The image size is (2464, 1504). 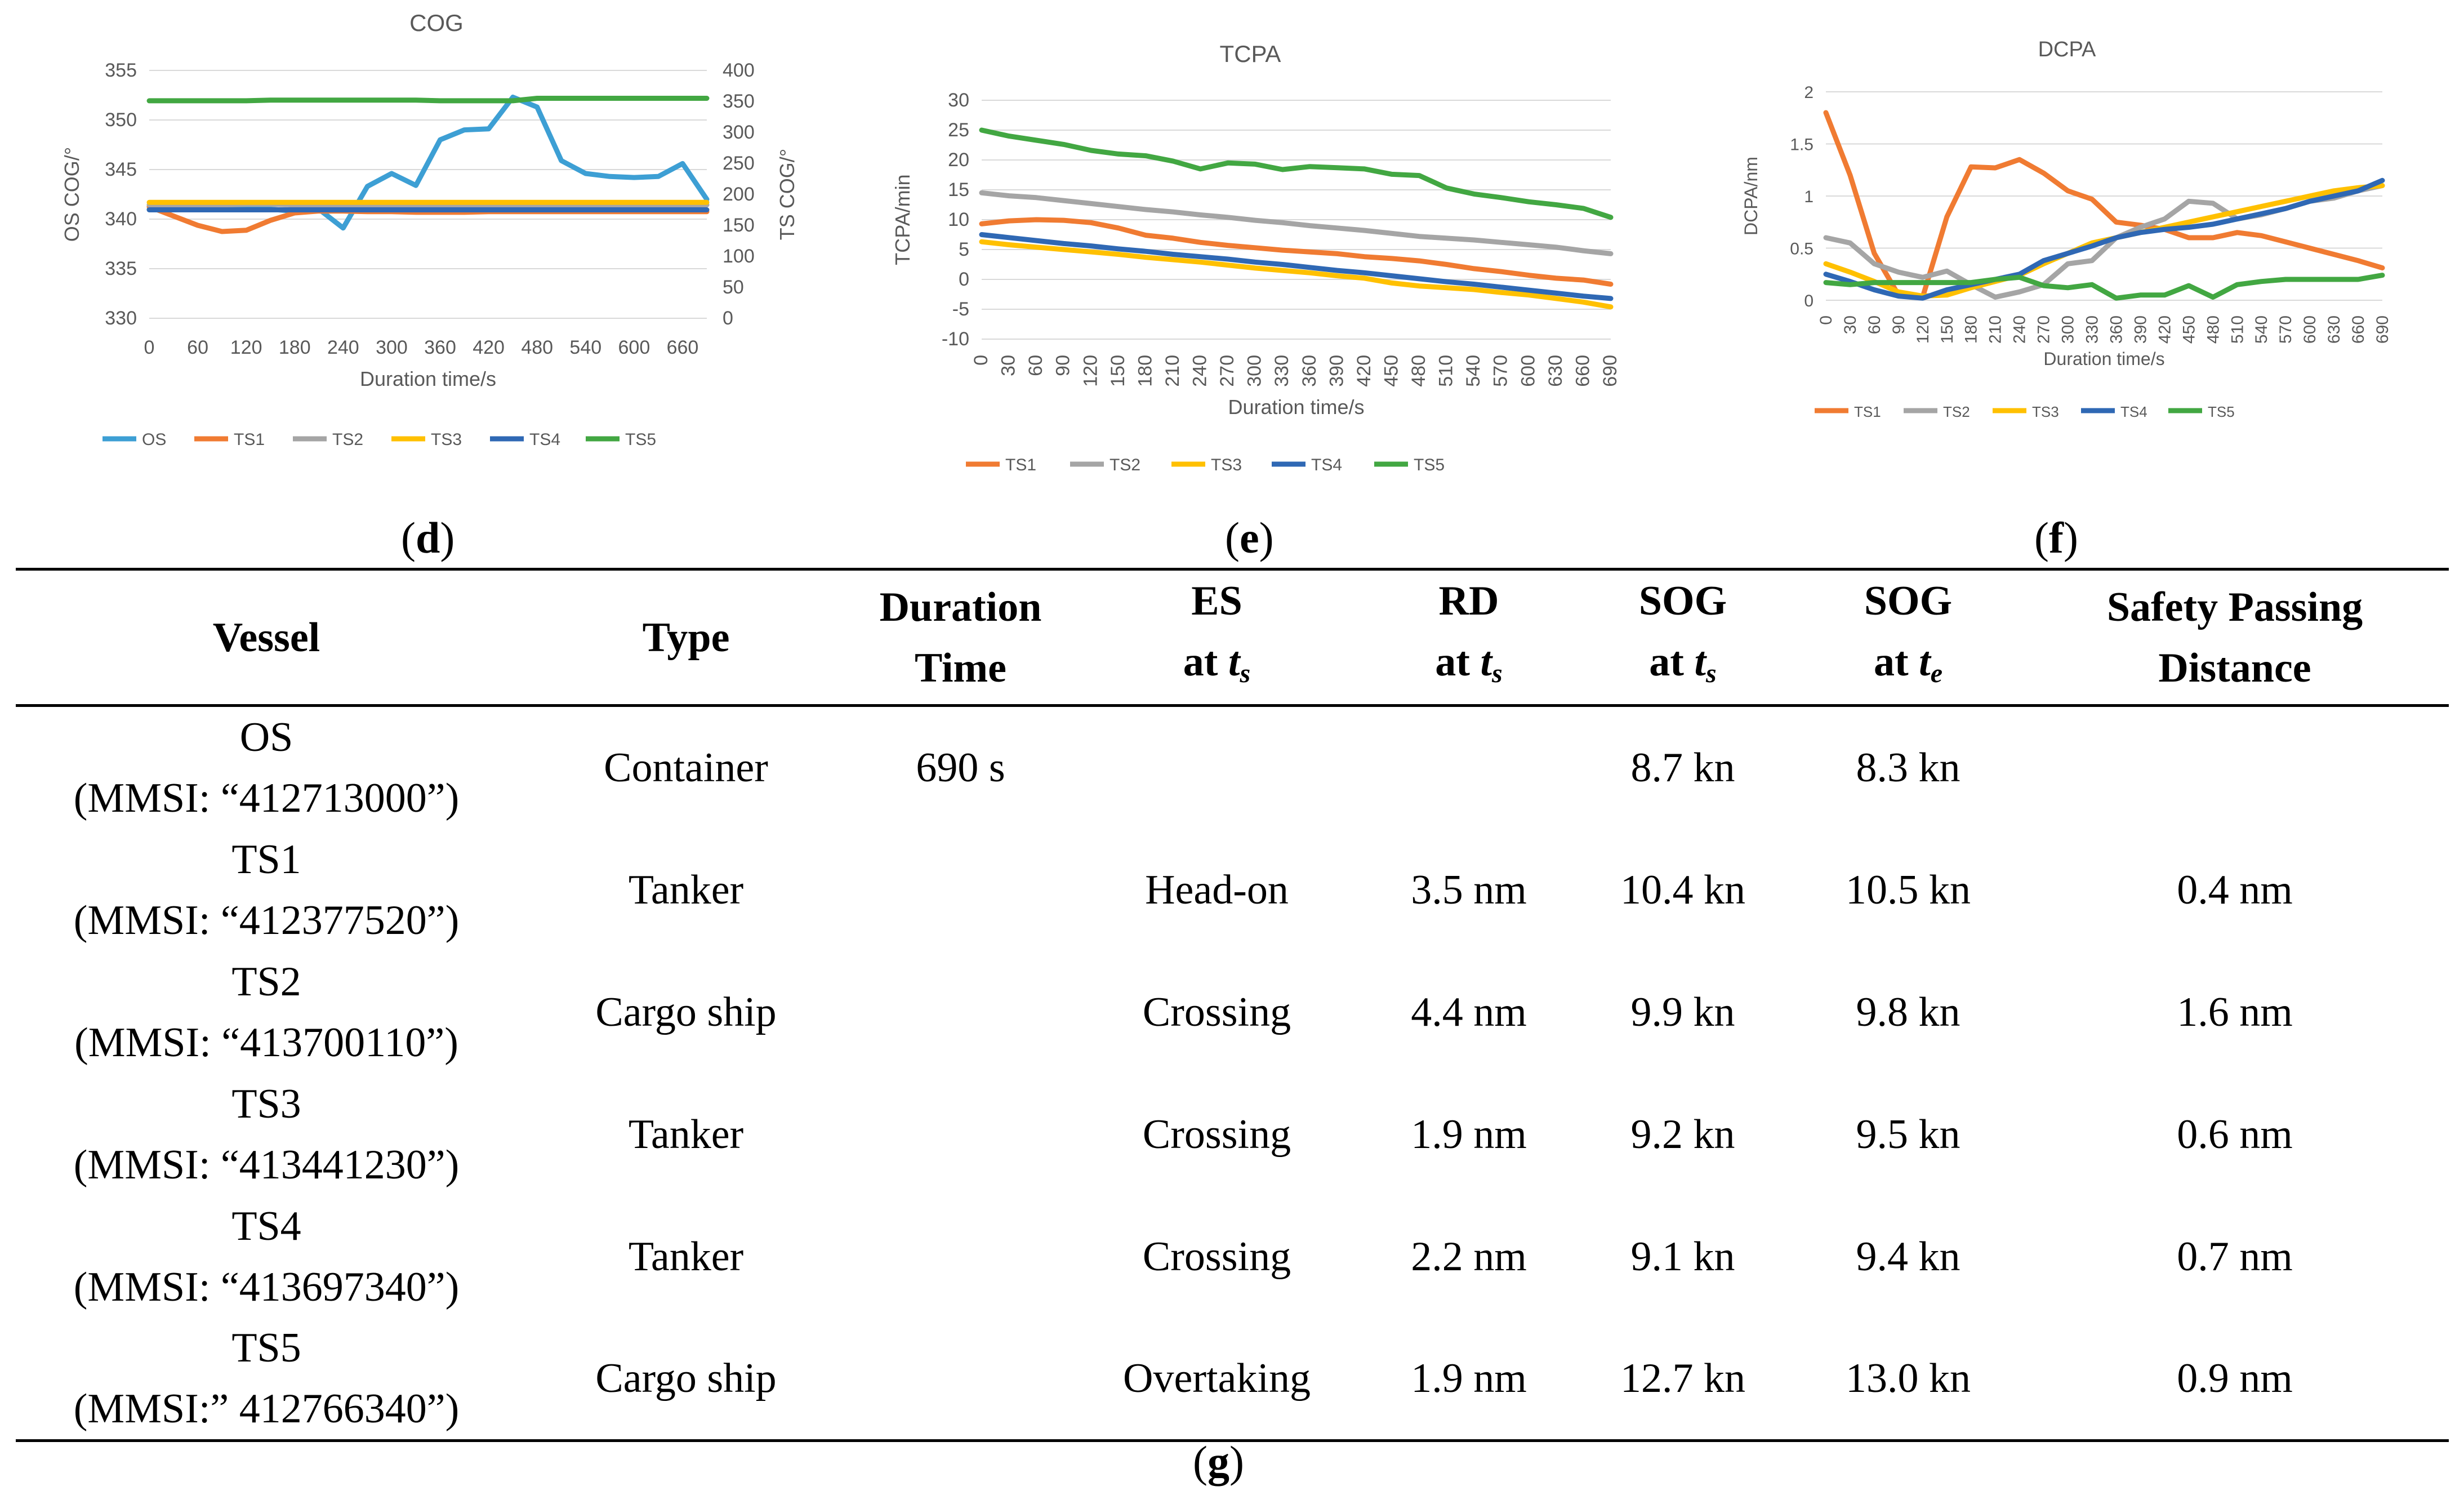 I want to click on legend-label-ts2: TS2, so click(x=1125, y=465).